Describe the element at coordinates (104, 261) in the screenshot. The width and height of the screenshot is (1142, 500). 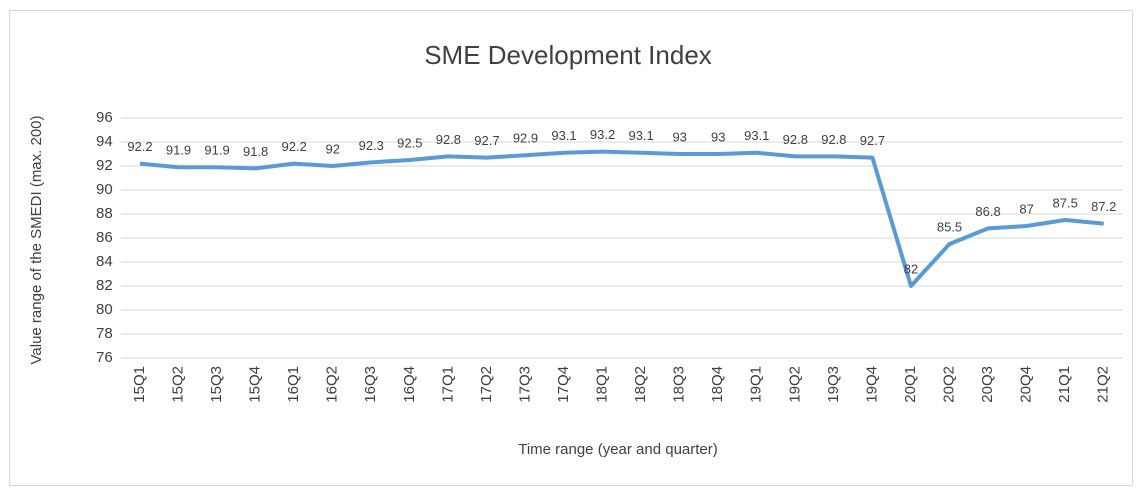
I see `y-tick-label: 84` at that location.